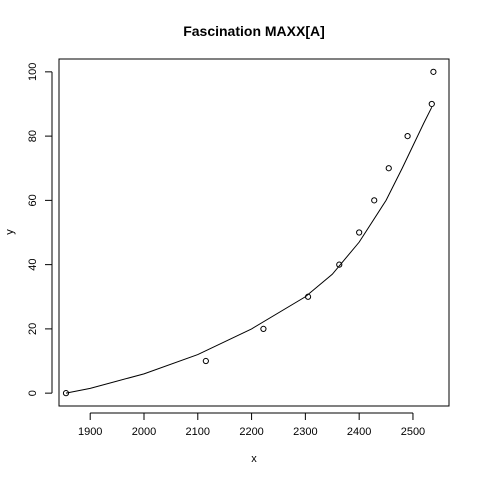 Image resolution: width=480 pixels, height=480 pixels. What do you see at coordinates (33, 329) in the screenshot?
I see `y-tick-label: 20` at bounding box center [33, 329].